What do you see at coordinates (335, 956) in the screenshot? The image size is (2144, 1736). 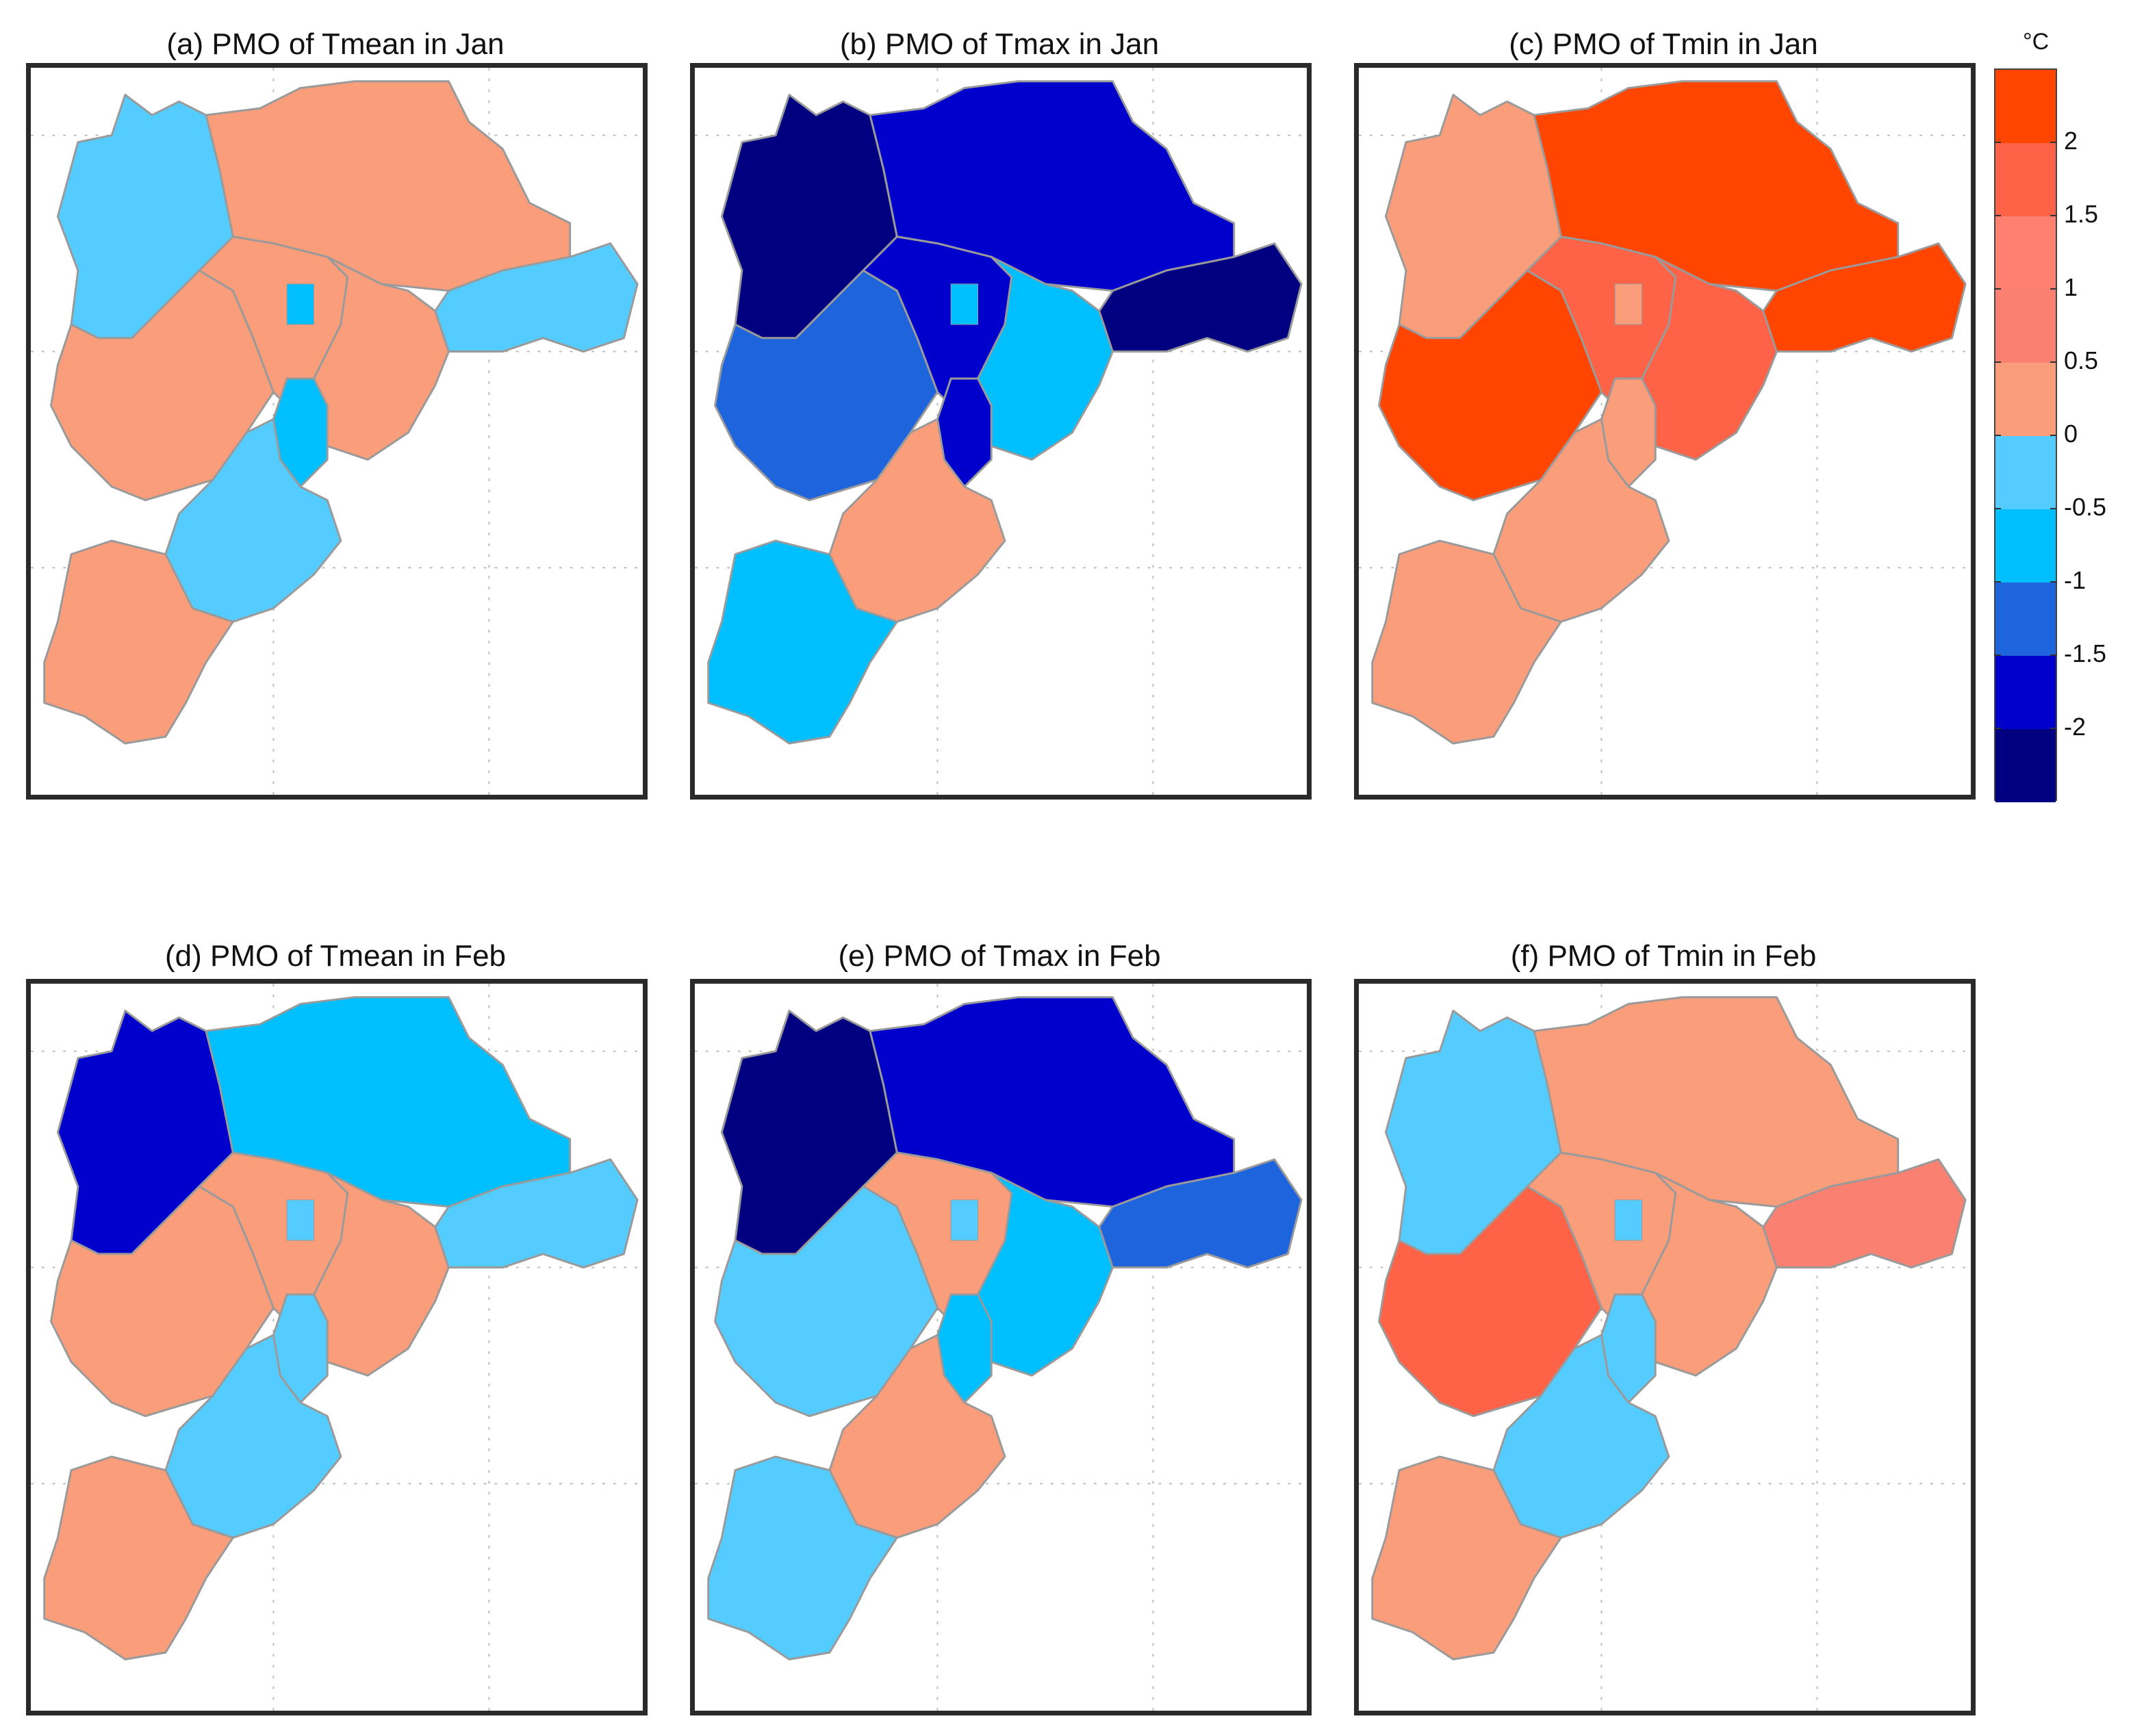 I see `panel-title-d: (d) PMO of Tmean in Feb` at bounding box center [335, 956].